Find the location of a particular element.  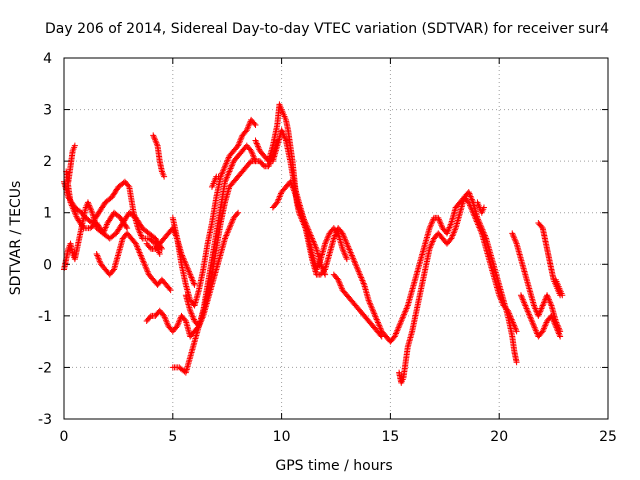

y-axis-label: SDTVAR / TECUs is located at coordinates (16, 238).